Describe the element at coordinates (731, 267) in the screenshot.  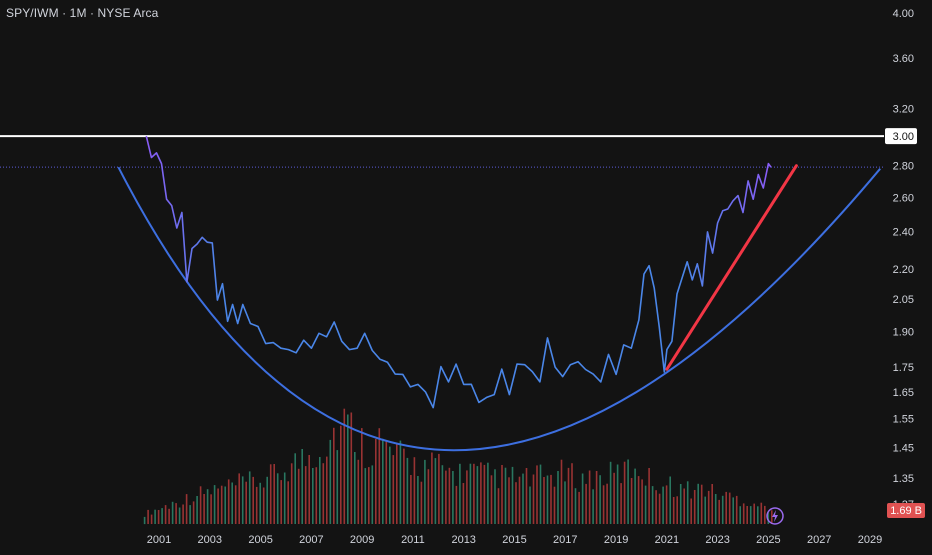
I see `trendline` at that location.